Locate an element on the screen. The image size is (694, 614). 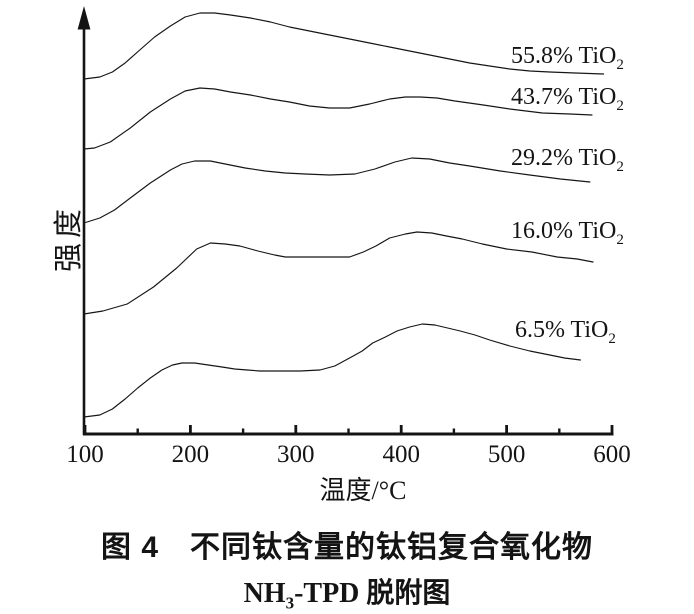
x-tick-label-200: 200 is located at coordinates (190, 454).